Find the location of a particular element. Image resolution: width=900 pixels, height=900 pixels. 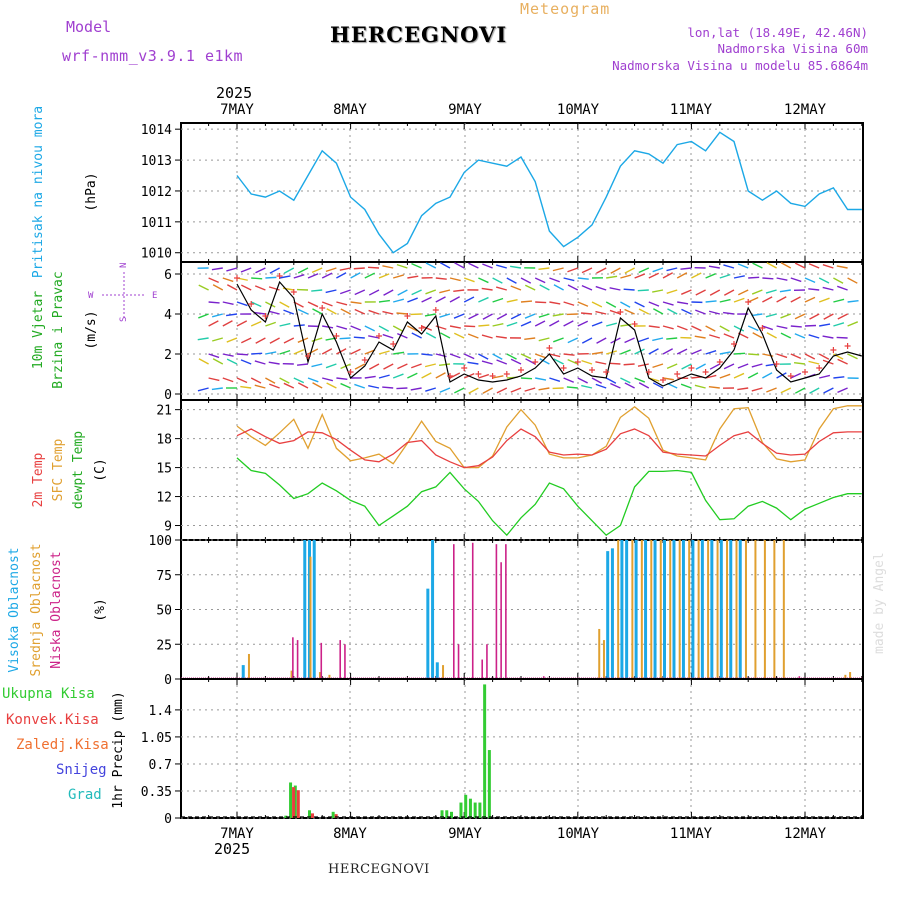

y-tick-label: 1012 is located at coordinates (156, 192).